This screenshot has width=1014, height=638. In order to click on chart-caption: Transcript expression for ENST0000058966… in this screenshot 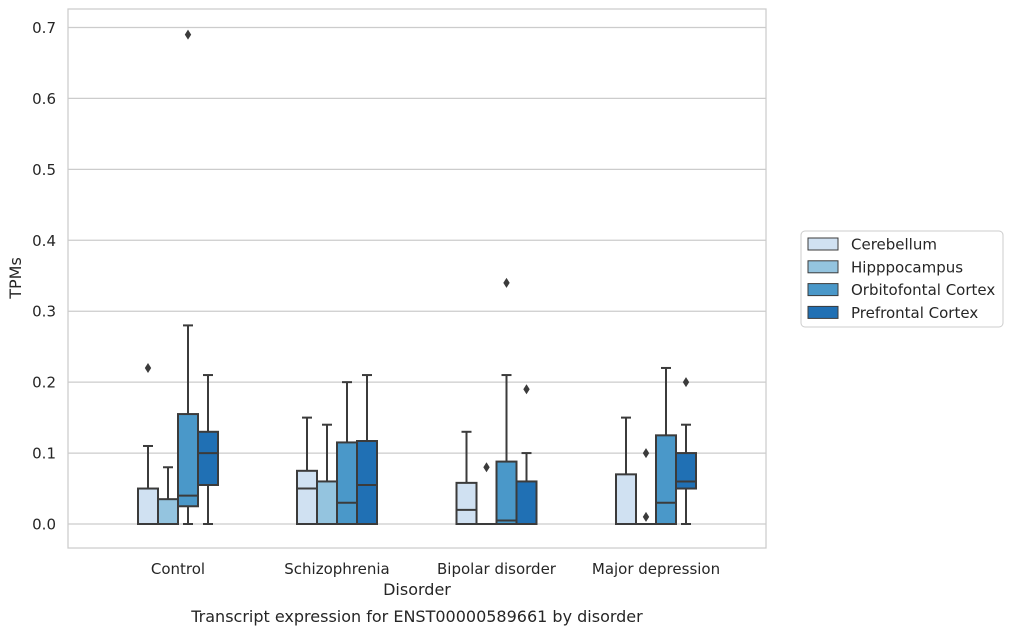, I will do `click(416, 616)`.